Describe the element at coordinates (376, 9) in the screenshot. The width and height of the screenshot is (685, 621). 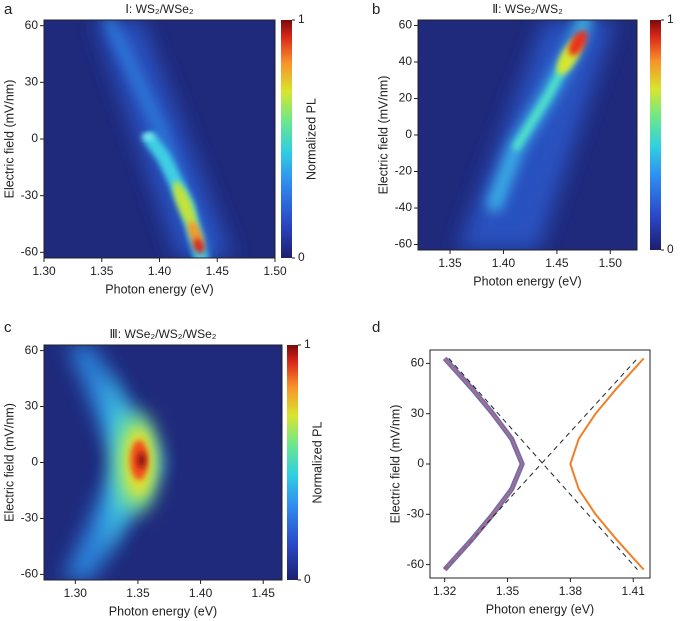
I see `panel-letter: b` at that location.